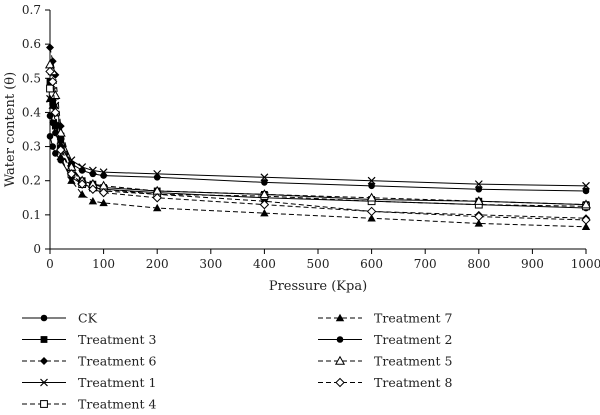 This screenshot has height=415, width=600. I want to click on legend-label: Treatment 3, so click(117, 339).